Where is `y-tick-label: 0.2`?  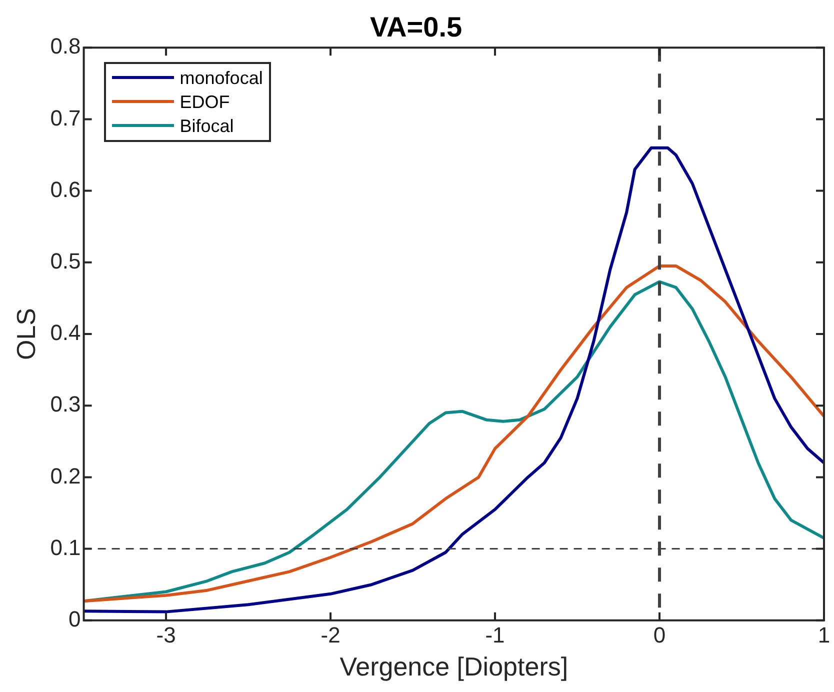
y-tick-label: 0.2 is located at coordinates (65, 475).